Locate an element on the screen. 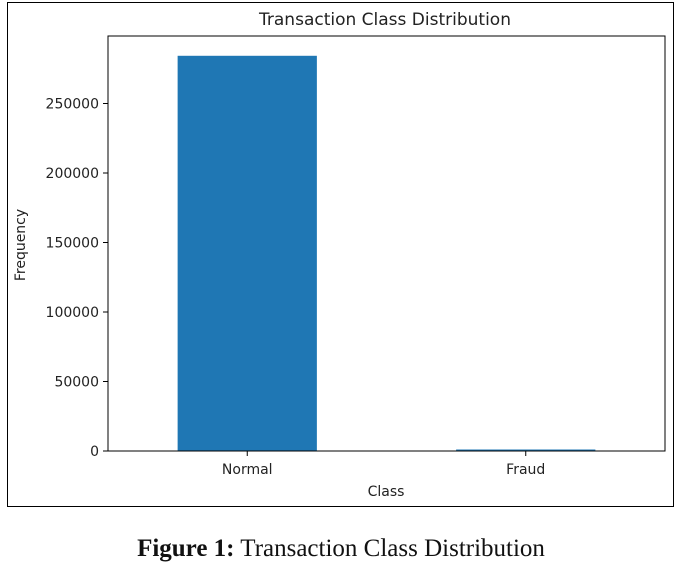 This screenshot has width=682, height=570. y-tick-label: 250000 is located at coordinates (72, 104).